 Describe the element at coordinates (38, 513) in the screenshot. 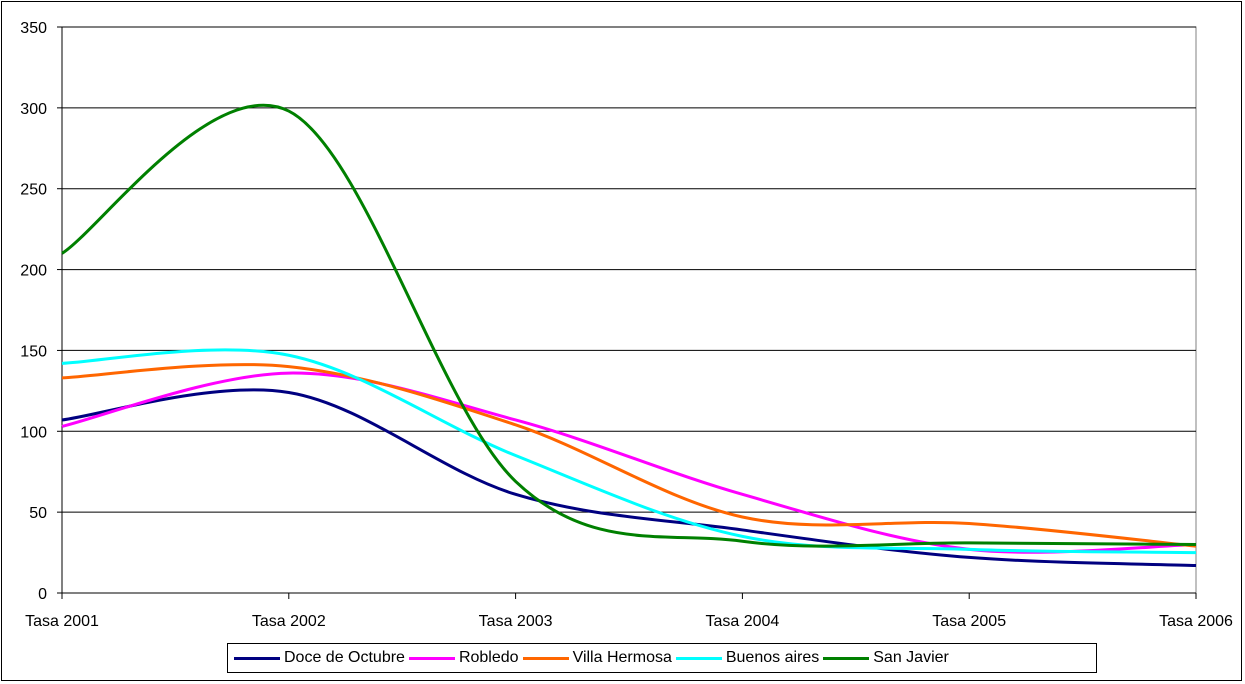

I see `y-tick-label: 50` at that location.